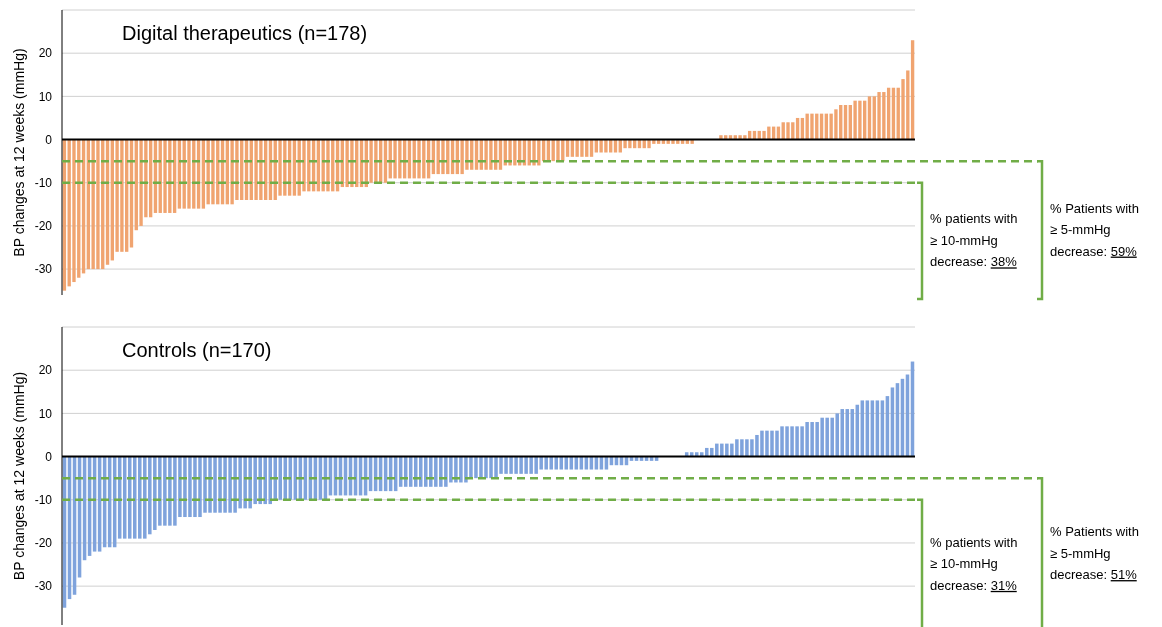  What do you see at coordinates (1094, 553) in the screenshot?
I see `text: % Patients with ≥ 5-mmHg decrease: 51%` at bounding box center [1094, 553].